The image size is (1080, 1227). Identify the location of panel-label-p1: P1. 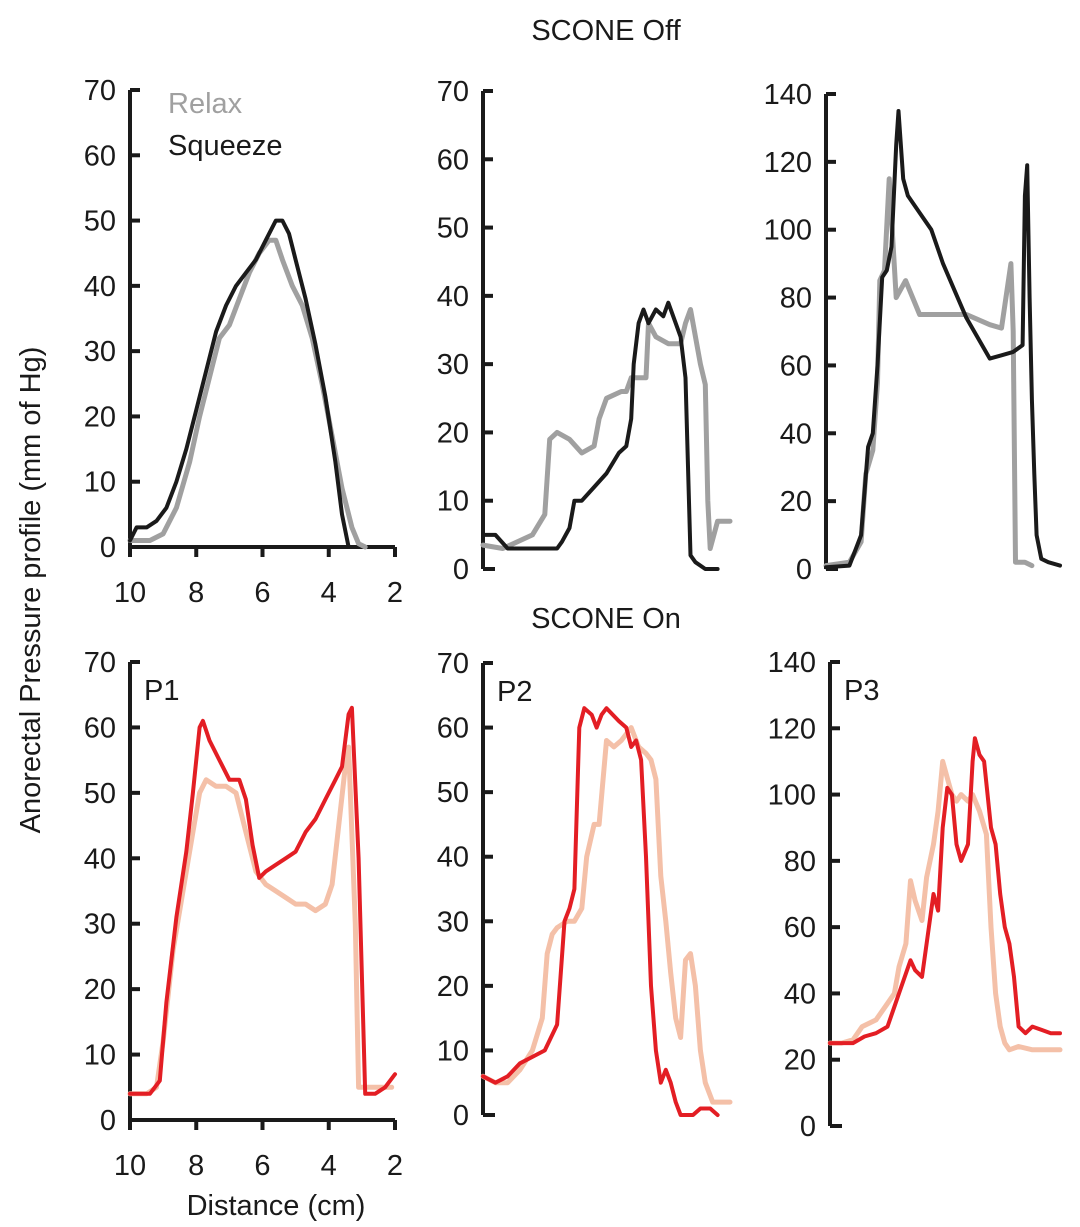
(161, 691).